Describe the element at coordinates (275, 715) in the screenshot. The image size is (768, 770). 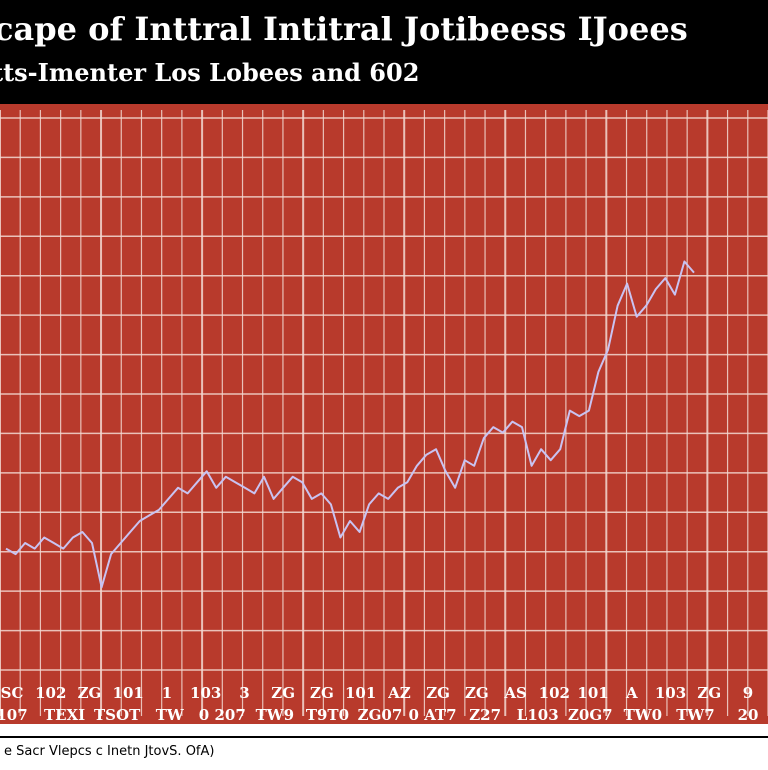
I see `x-tick-label: TW9` at that location.